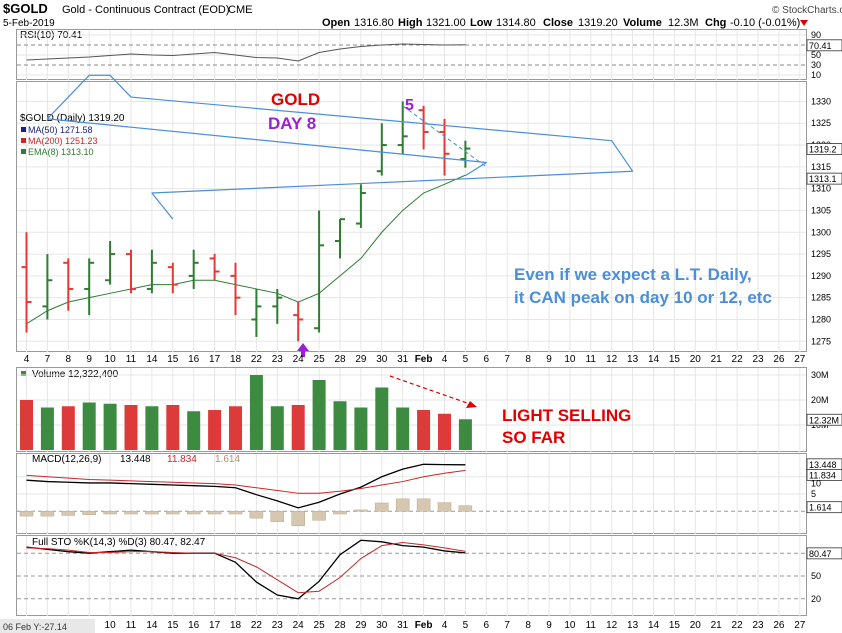  Describe the element at coordinates (23, 140) in the screenshot. I see `ma200-swatch` at that location.